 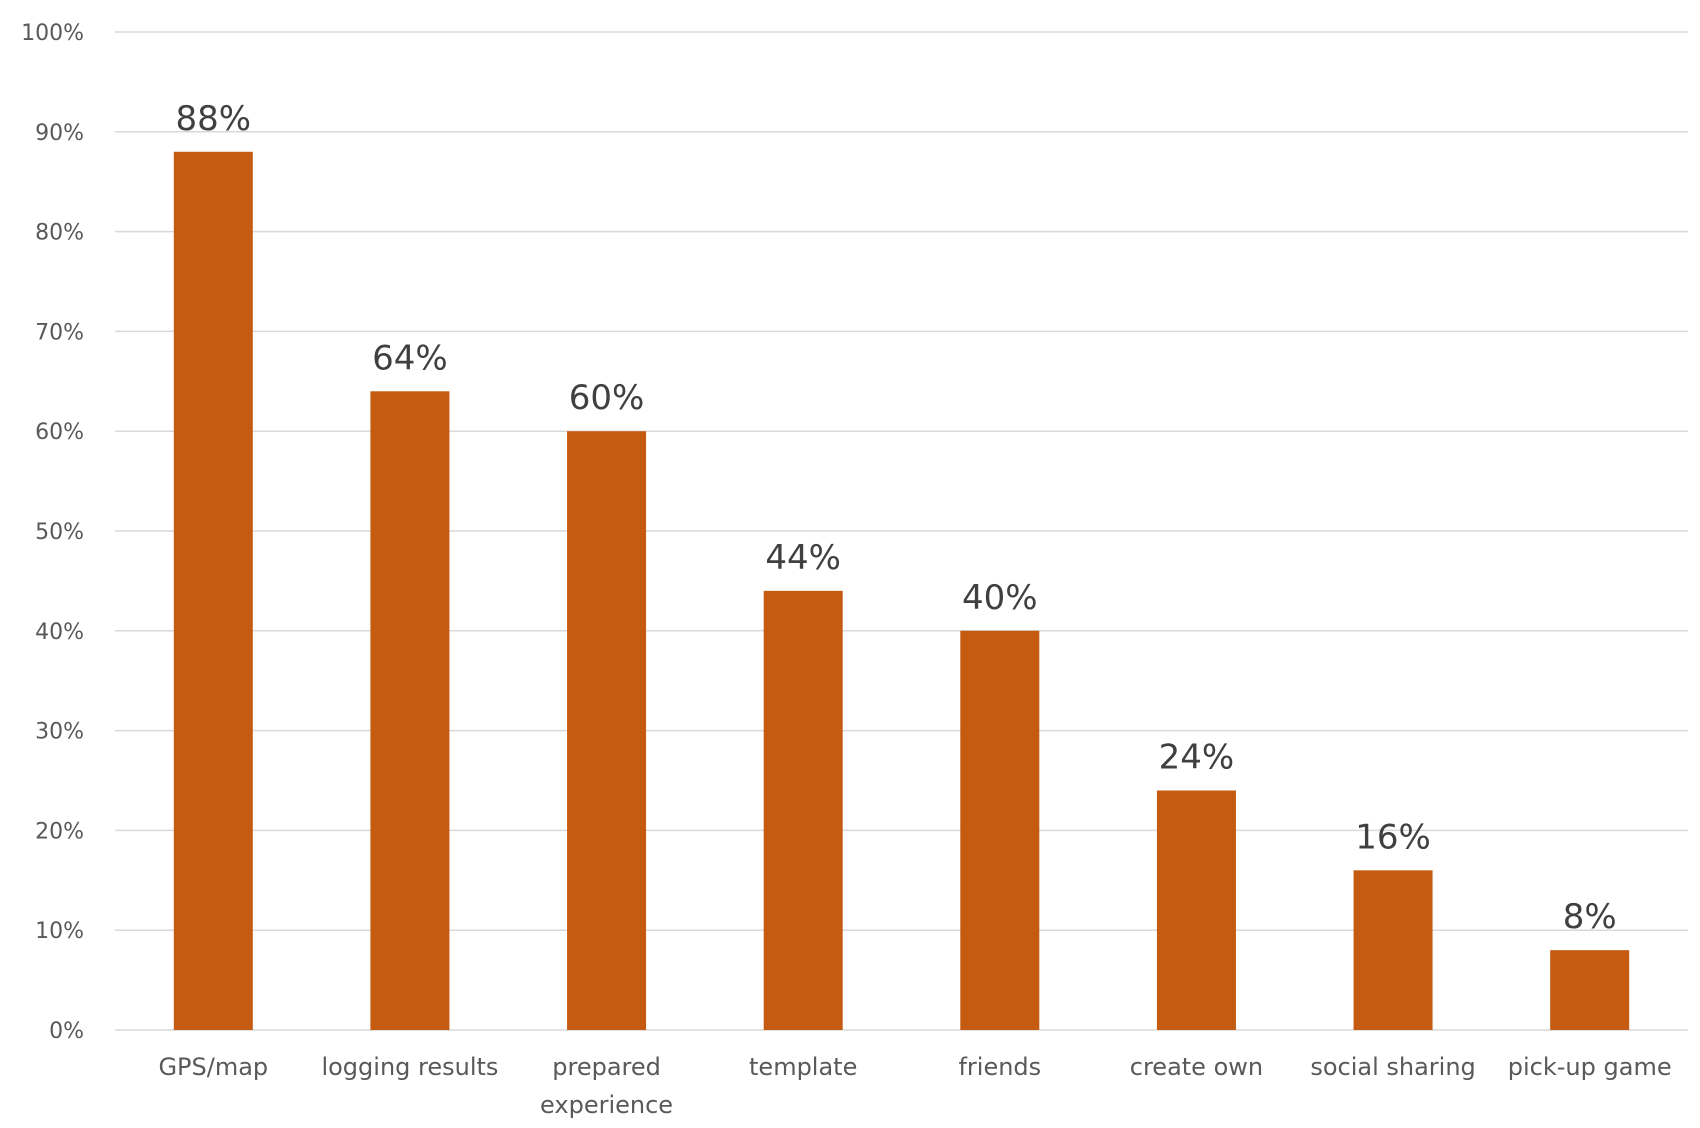 I want to click on y-tick-label: 70%, so click(x=59, y=332).